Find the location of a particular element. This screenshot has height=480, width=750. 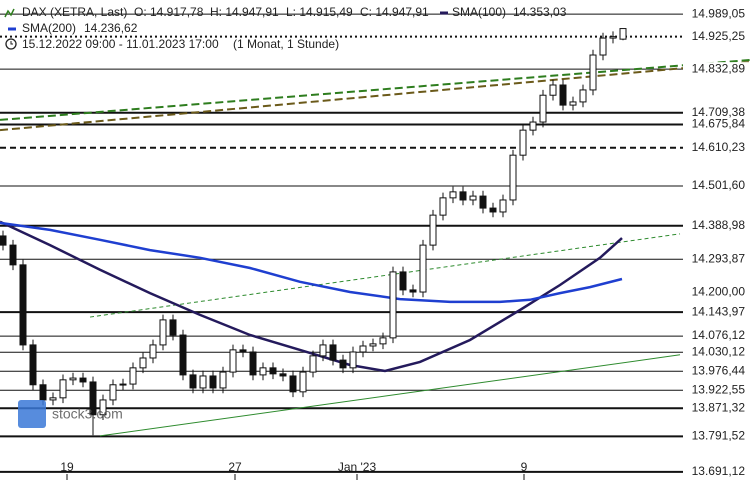

level-label: 14.925,25 is located at coordinates (719, 36).